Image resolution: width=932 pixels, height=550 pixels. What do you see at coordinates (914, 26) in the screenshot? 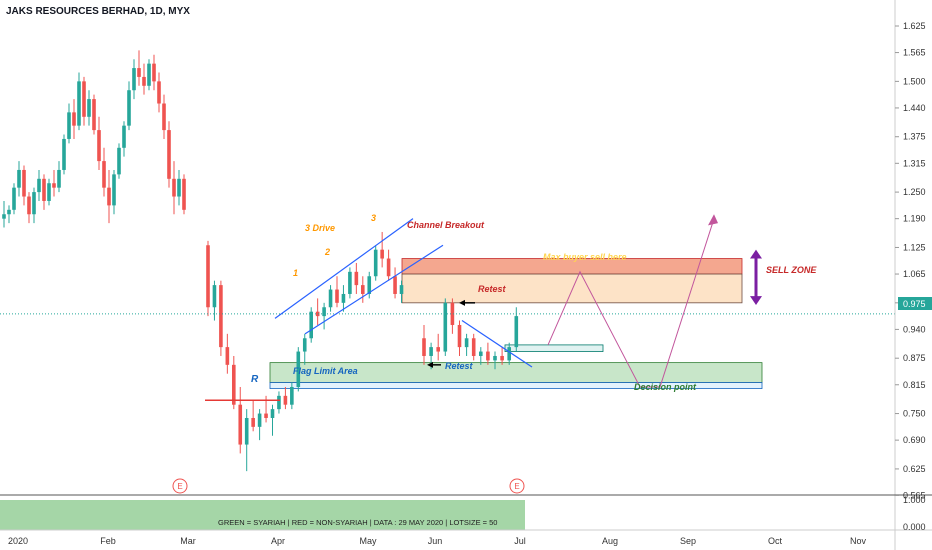
I see `price-tick-label: 1.625` at bounding box center [914, 26].